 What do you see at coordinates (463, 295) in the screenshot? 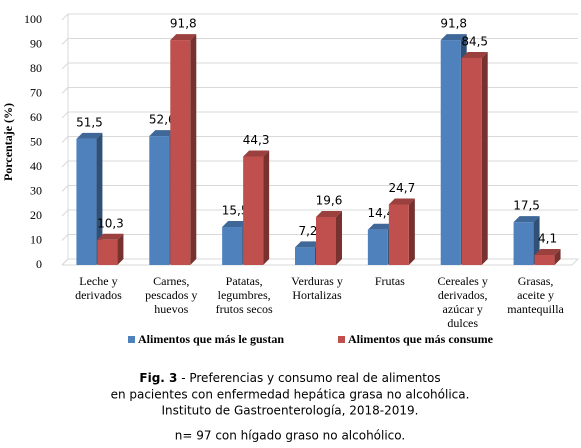
I see `x-tick-label: derivados,` at bounding box center [463, 295].